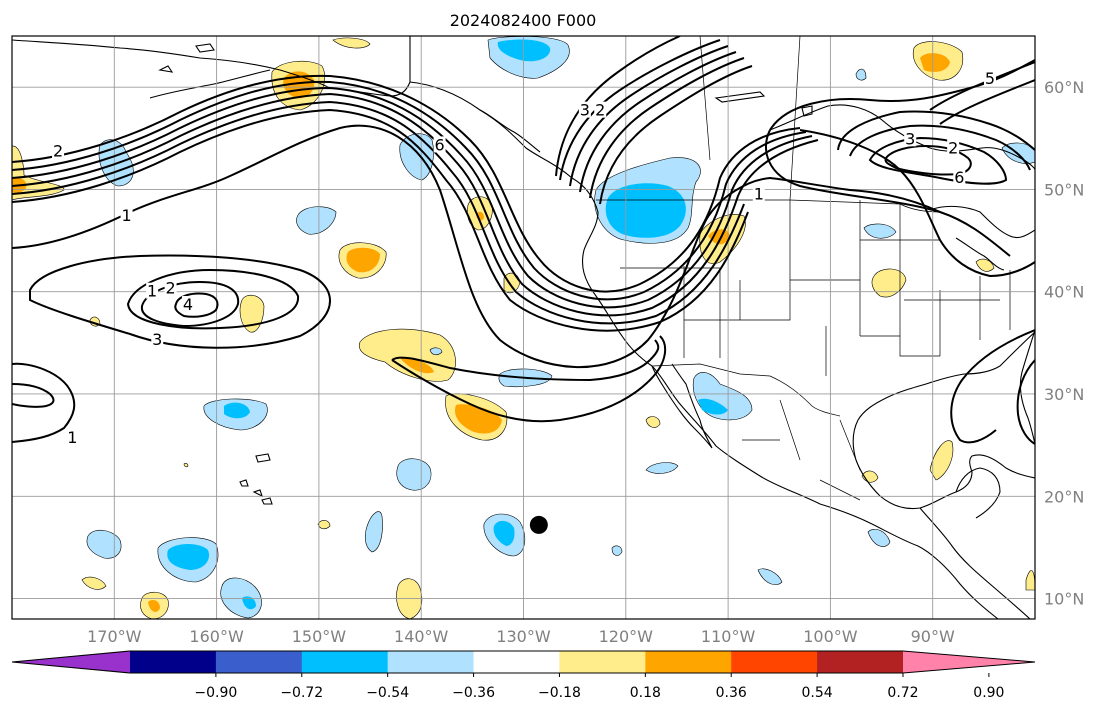 The height and width of the screenshot is (712, 1105). I want to click on colorbar-tick-label: −0.54, so click(387, 693).